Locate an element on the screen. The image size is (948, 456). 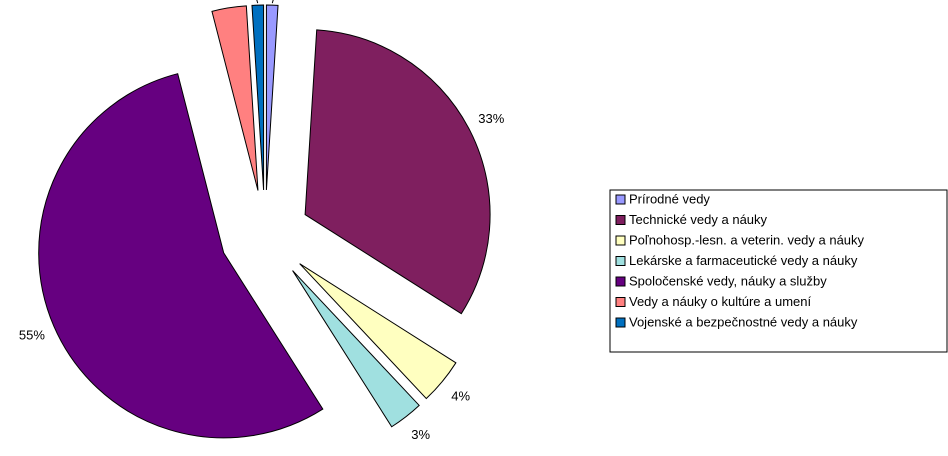
data-label: 33% is located at coordinates (491, 118).